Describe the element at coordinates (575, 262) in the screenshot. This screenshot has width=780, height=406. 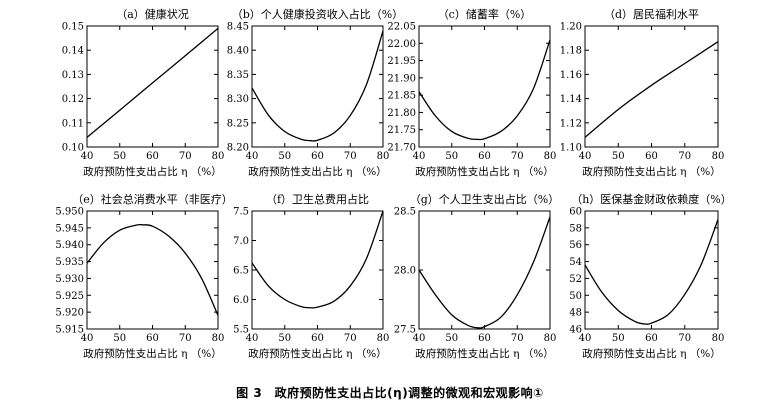
I see `panel-h-ytick-label: 54` at that location.